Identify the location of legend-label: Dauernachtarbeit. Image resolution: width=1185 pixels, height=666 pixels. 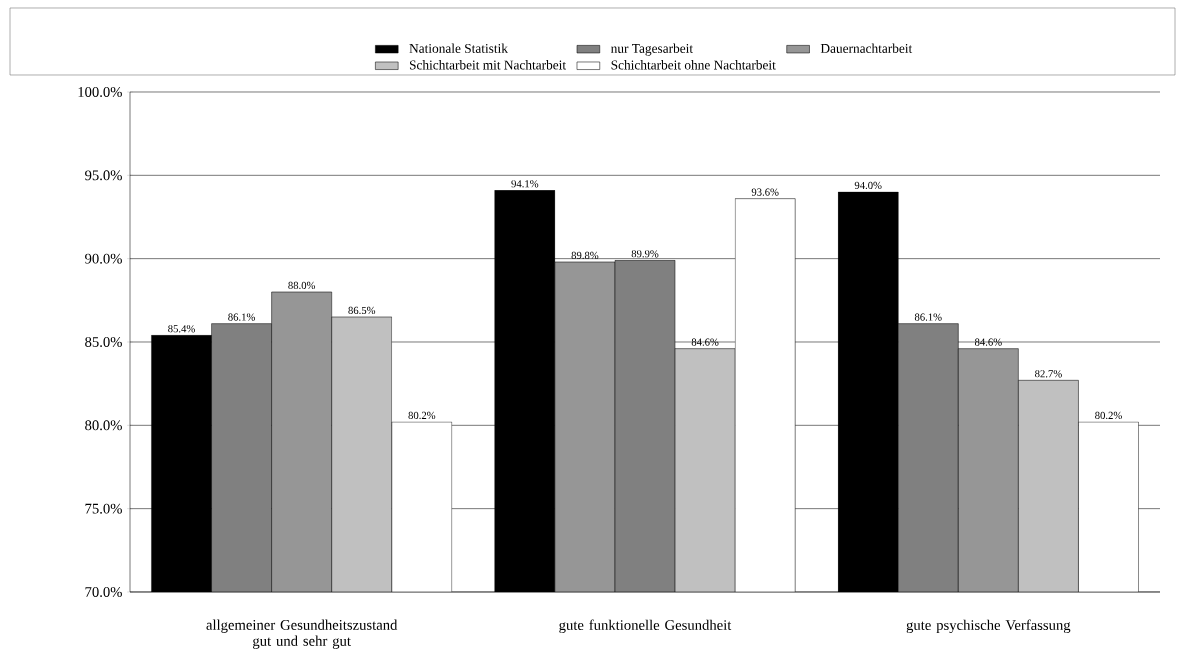
(866, 48).